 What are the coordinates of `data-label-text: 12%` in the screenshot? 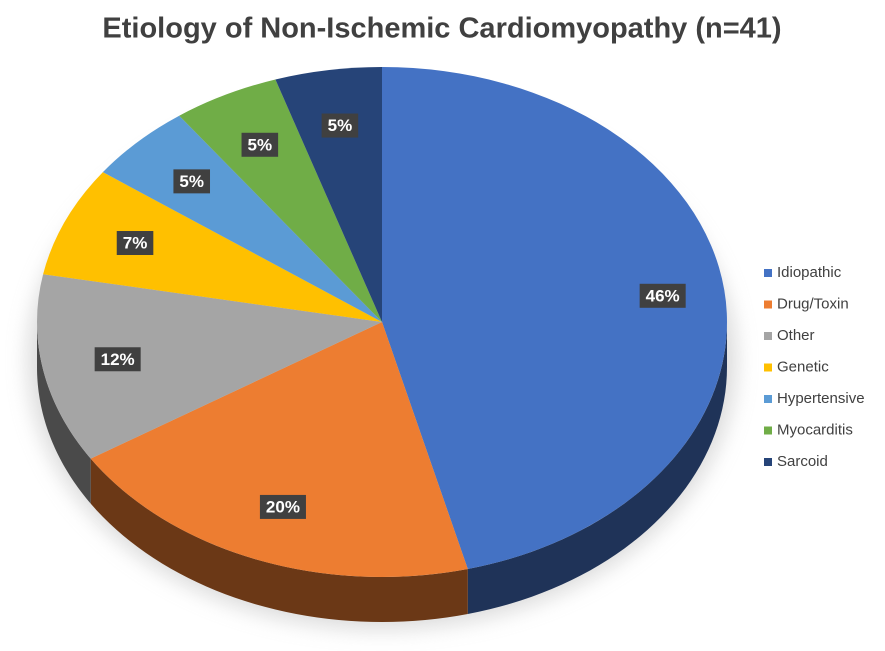 It's located at (118, 359).